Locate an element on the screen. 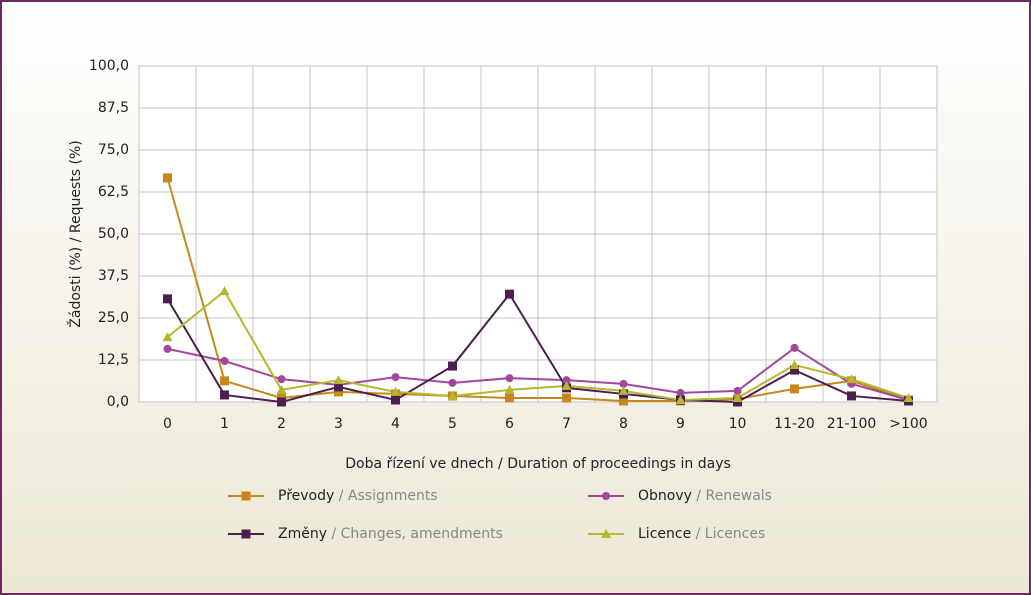 The height and width of the screenshot is (595, 1031). x-tick-label: 11-20 is located at coordinates (794, 424).